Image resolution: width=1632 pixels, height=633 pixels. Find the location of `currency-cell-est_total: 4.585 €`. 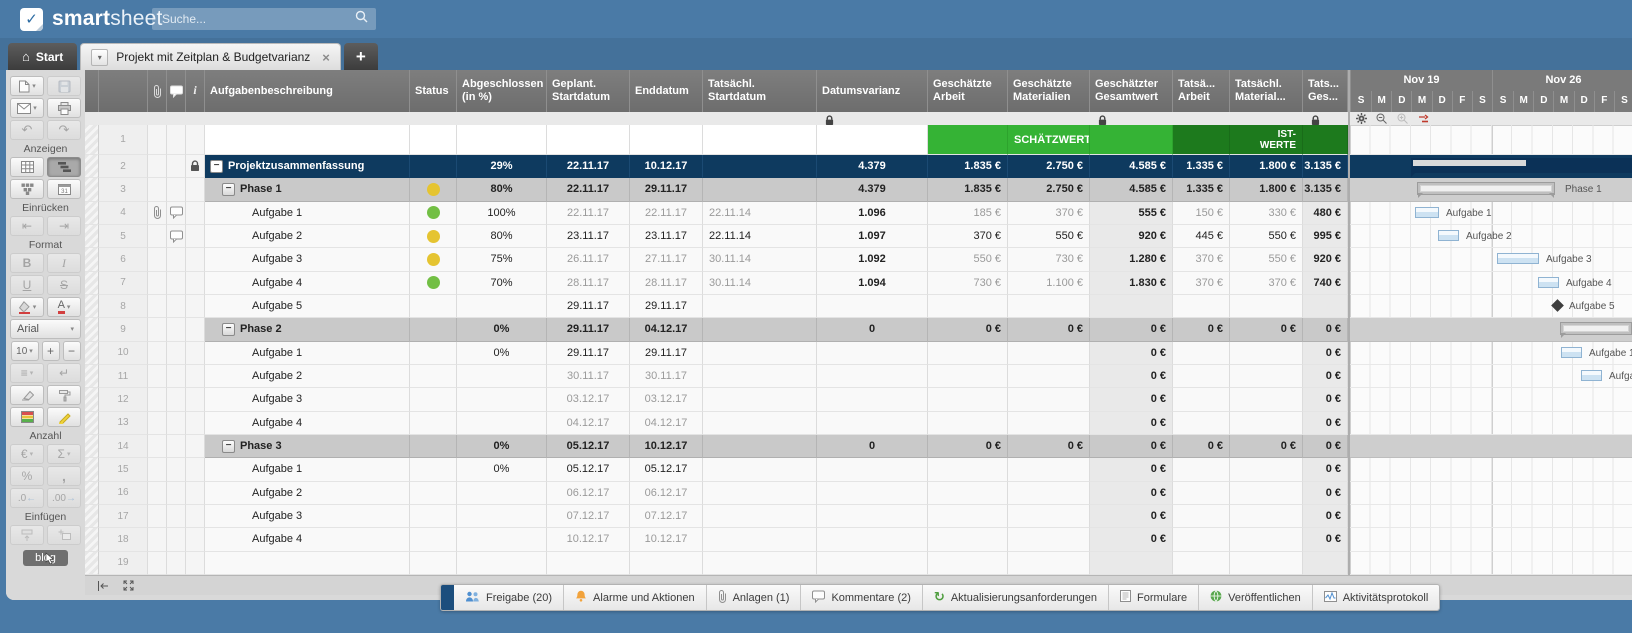

currency-cell-est_total: 4.585 € is located at coordinates (1131, 190).